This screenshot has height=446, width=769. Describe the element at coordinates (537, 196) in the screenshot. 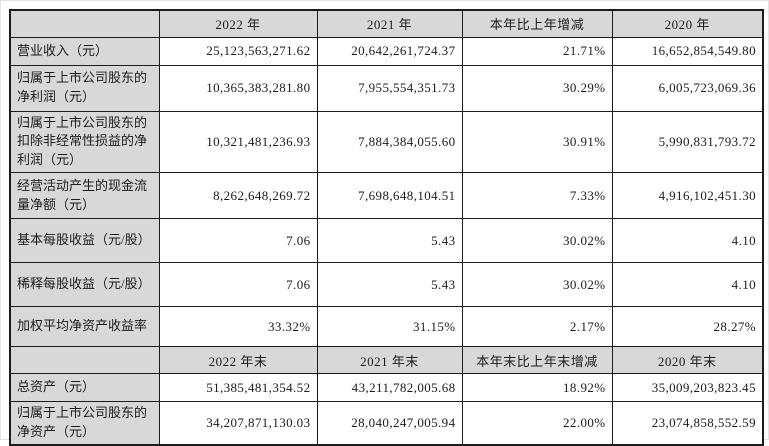

I see `value-cell: 7.33%` at that location.